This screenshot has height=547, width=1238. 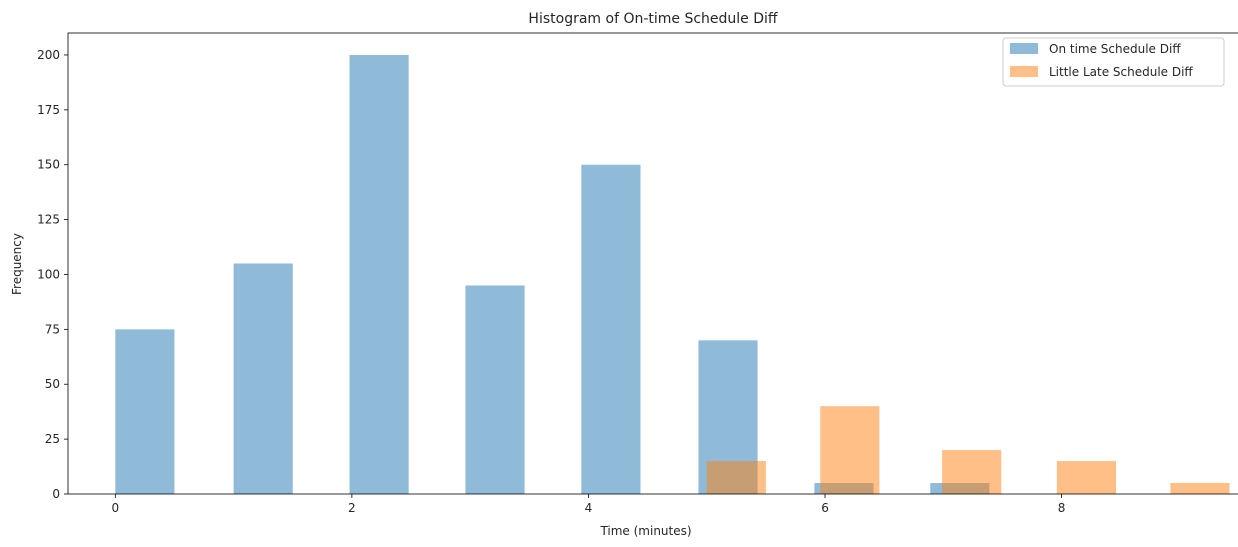 I want to click on y-tick-label: 125, so click(x=48, y=220).